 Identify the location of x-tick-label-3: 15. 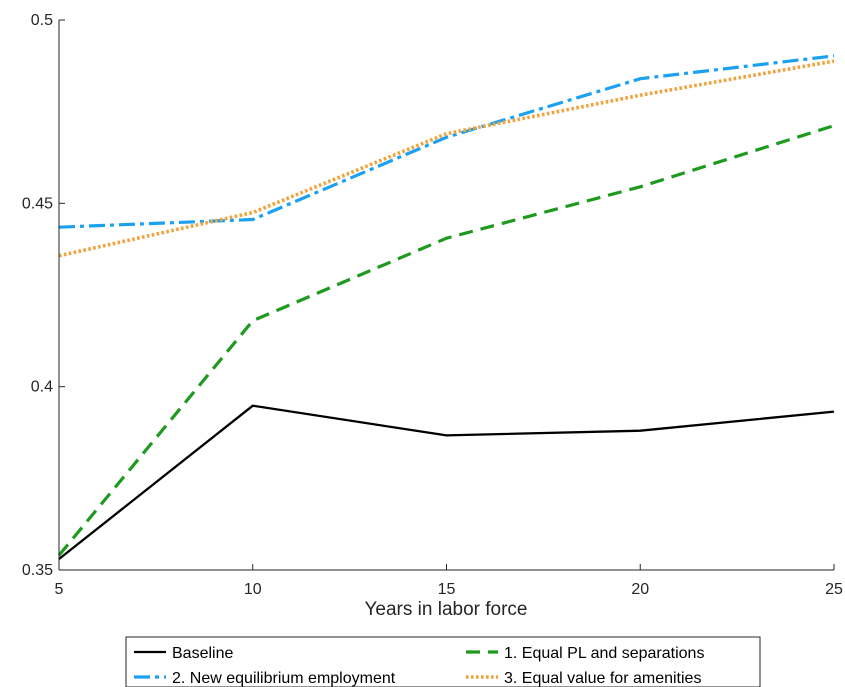
(447, 589).